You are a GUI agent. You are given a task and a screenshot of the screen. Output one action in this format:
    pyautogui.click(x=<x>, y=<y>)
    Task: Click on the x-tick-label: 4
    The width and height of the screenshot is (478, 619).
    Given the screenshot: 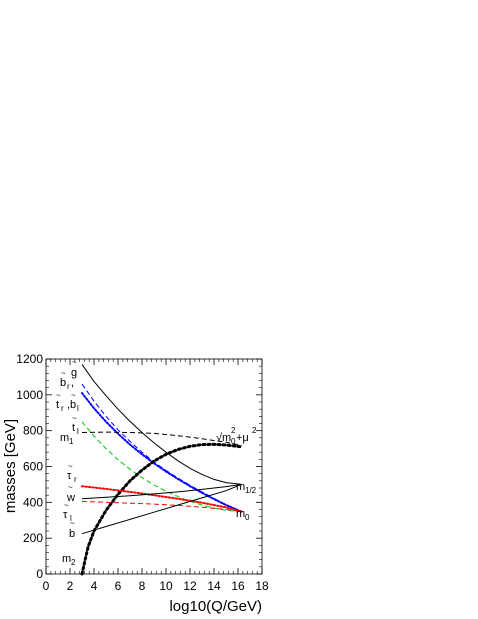 What is the action you would take?
    pyautogui.click(x=94, y=586)
    